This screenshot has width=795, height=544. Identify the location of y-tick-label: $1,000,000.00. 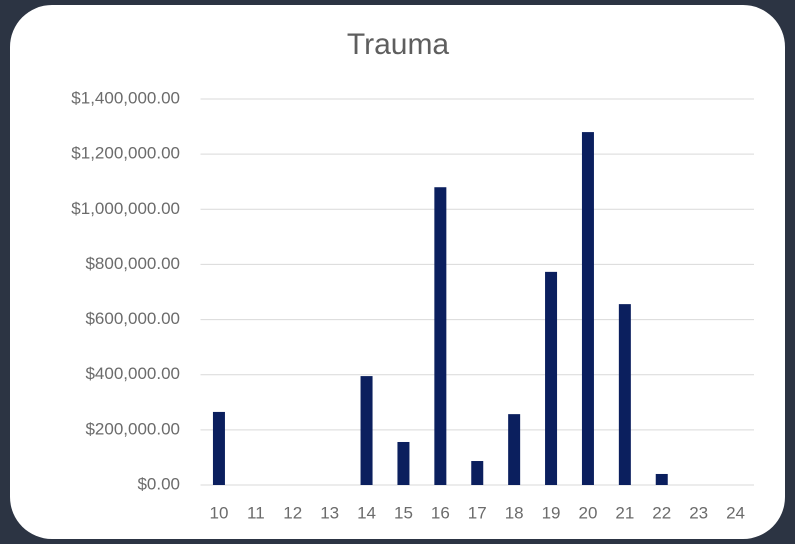
(125, 208).